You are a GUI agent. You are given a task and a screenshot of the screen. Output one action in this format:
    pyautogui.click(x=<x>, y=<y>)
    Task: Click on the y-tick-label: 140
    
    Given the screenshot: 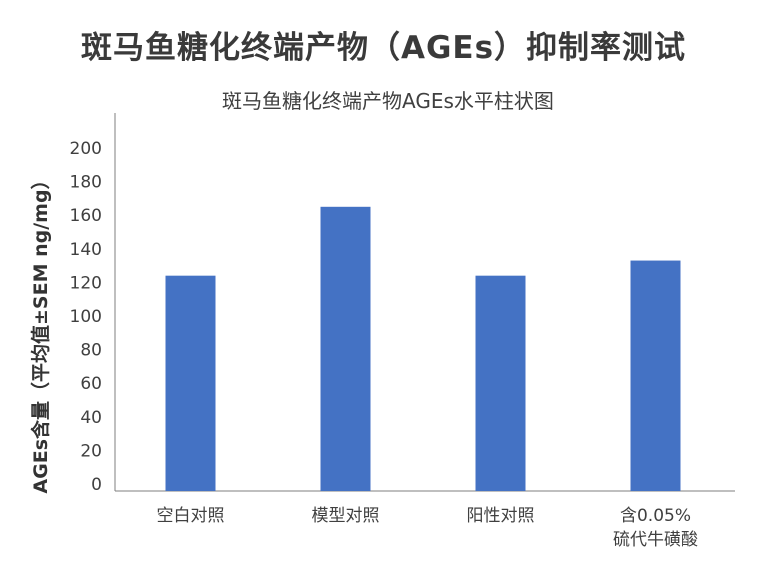 What is the action you would take?
    pyautogui.click(x=86, y=250)
    